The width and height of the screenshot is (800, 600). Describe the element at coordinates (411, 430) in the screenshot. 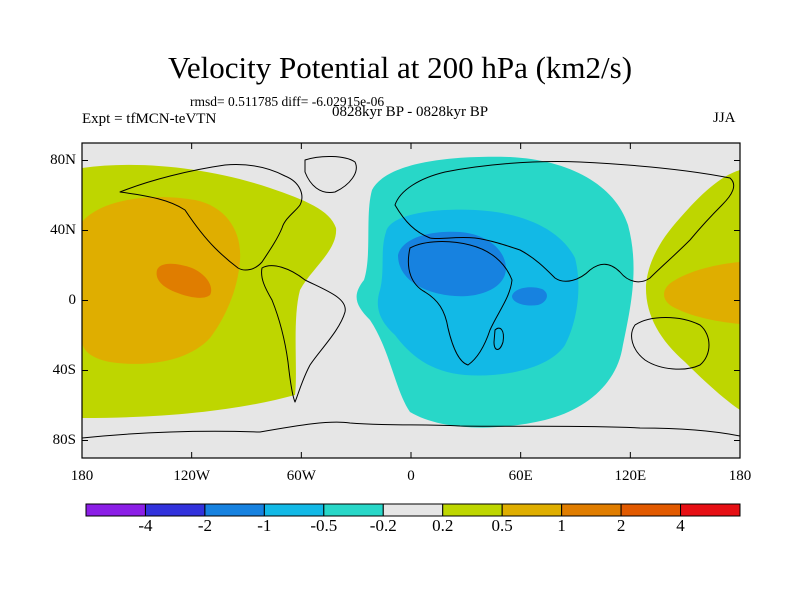

I see `antarctica-coastline` at that location.